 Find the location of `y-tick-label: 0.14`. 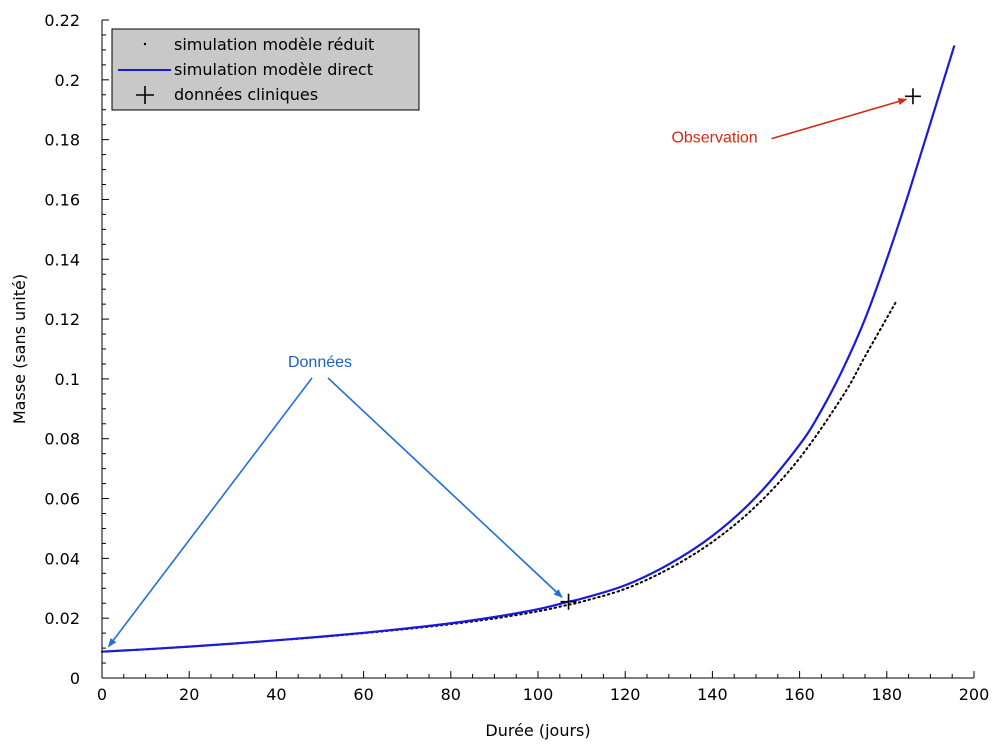

y-tick-label: 0.14 is located at coordinates (62, 259).